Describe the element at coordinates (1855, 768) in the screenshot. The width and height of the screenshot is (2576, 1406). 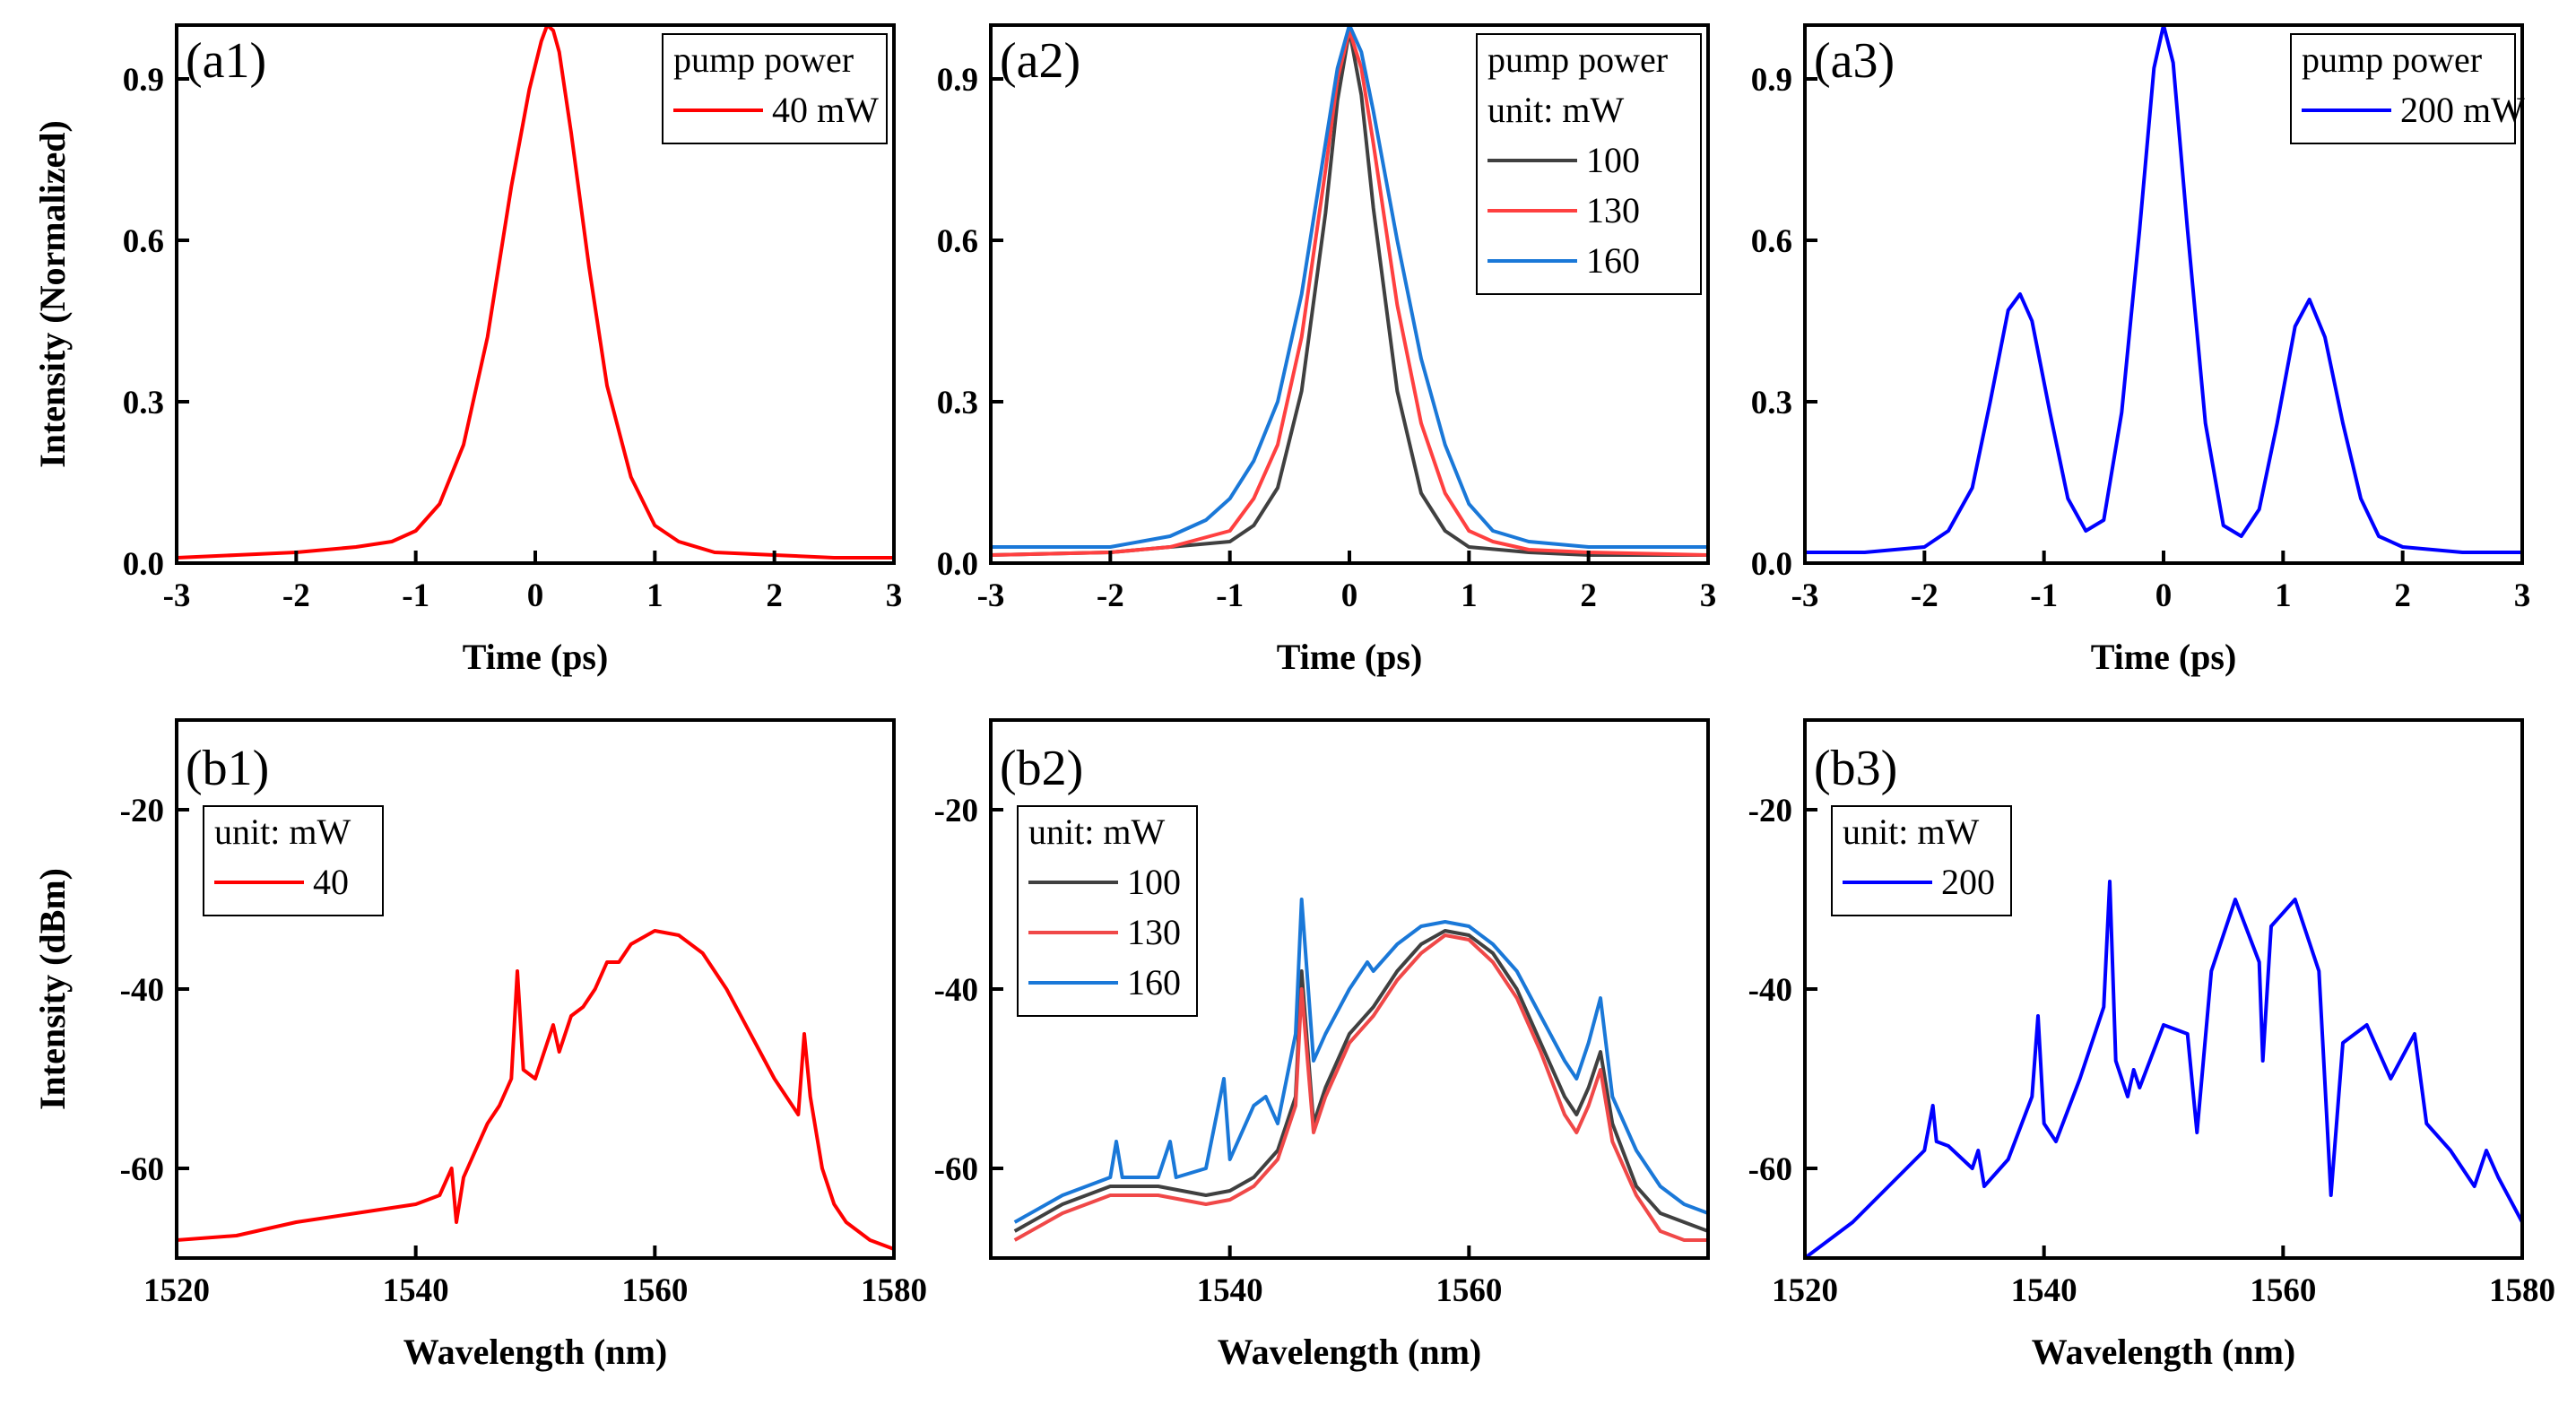
I see `panel-label: (b3)` at that location.